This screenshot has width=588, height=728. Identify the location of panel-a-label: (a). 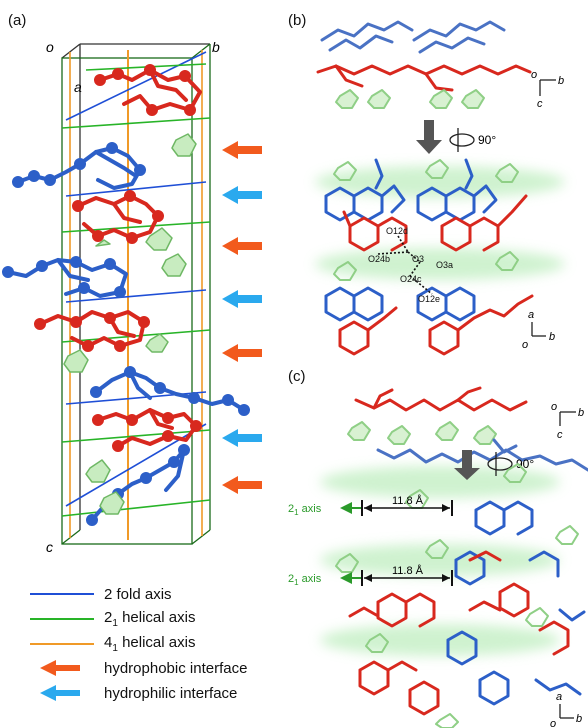
(17, 20).